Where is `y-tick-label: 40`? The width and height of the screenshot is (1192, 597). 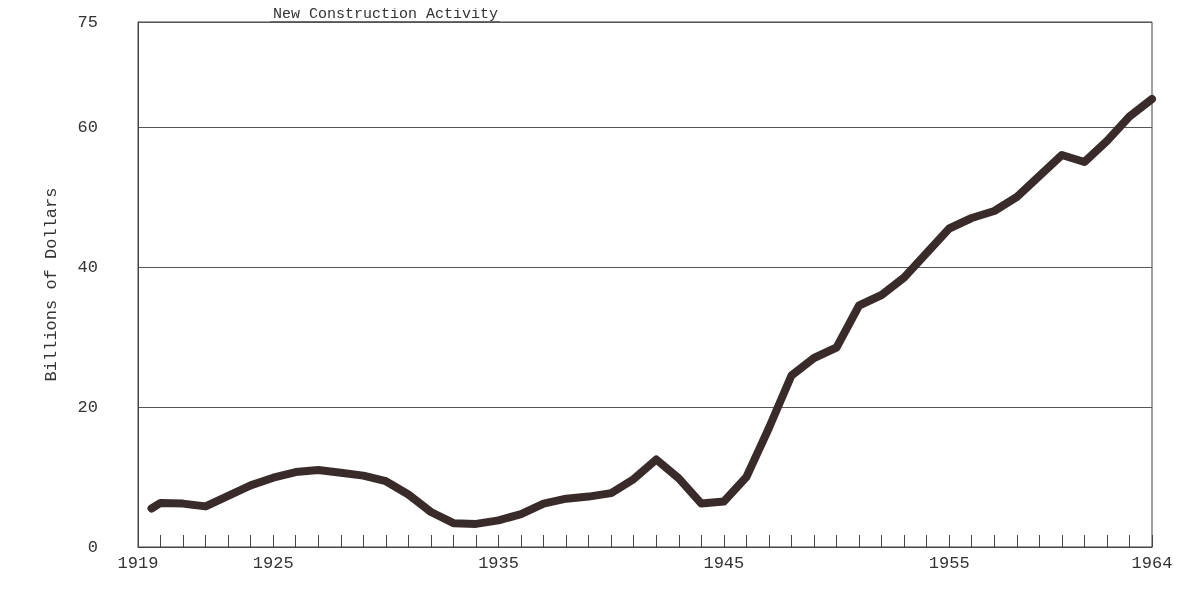
y-tick-label: 40 is located at coordinates (87, 267).